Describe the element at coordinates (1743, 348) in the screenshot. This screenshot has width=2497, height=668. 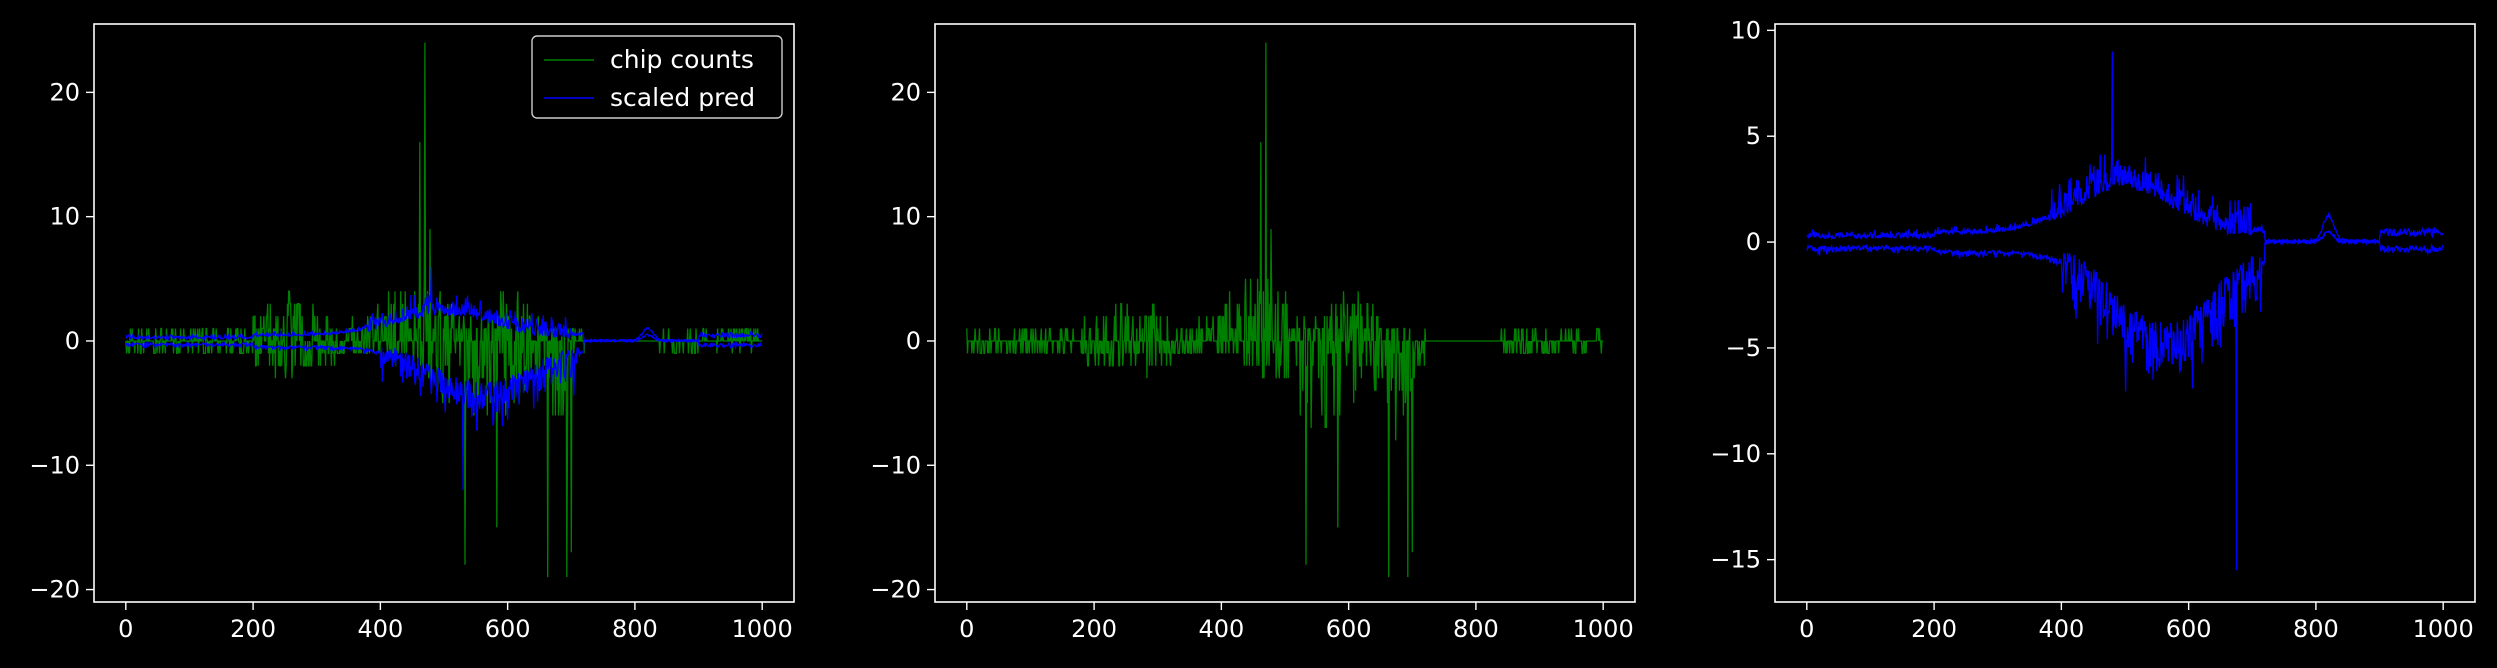
I see `y-tick-label: −5` at that location.